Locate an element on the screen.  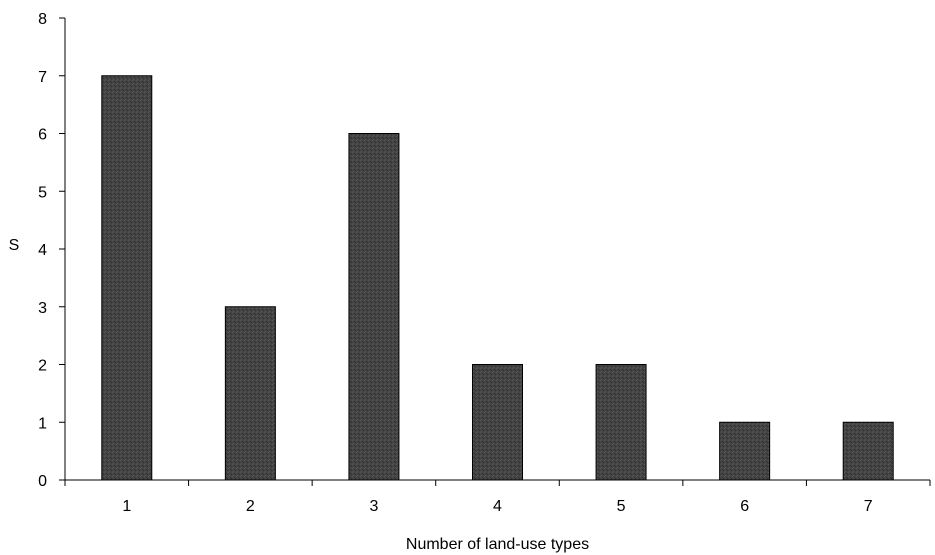
y-ticks: 0 1 2 3 4 5 6 7 8 is located at coordinates (51, 250).